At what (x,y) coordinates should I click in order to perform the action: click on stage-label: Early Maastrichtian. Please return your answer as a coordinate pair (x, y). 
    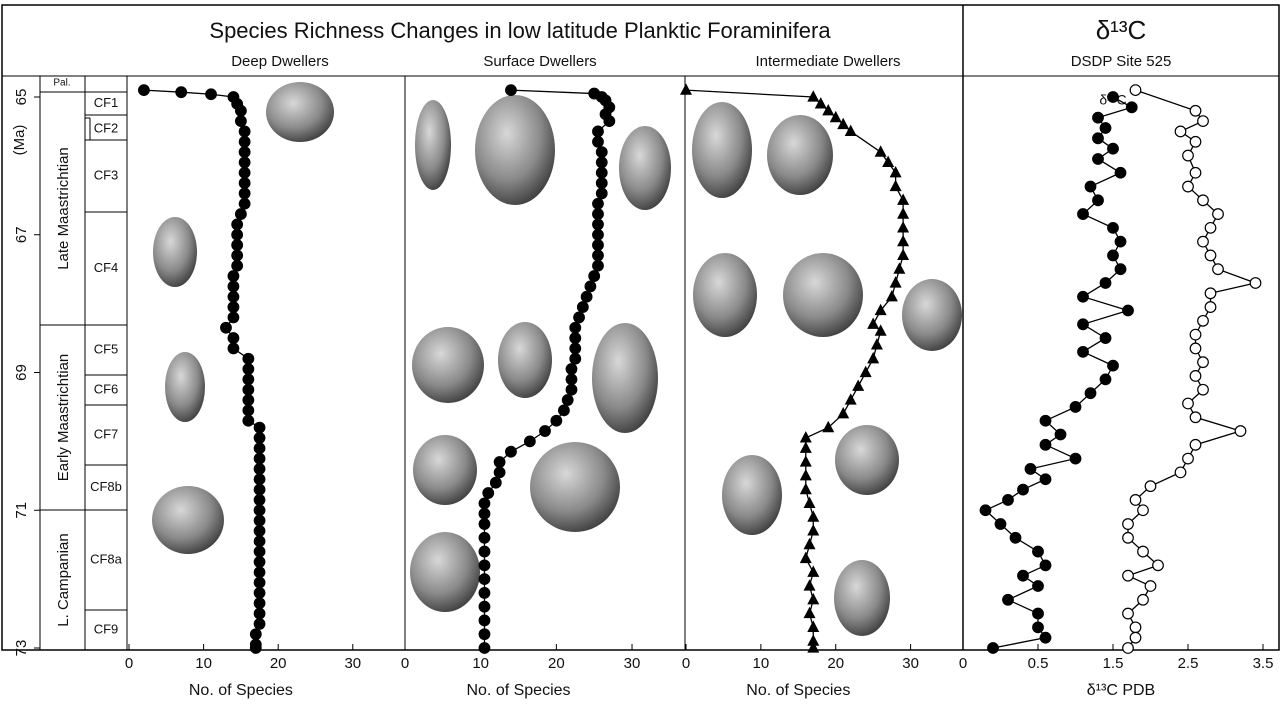
    Looking at the image, I should click on (63, 418).